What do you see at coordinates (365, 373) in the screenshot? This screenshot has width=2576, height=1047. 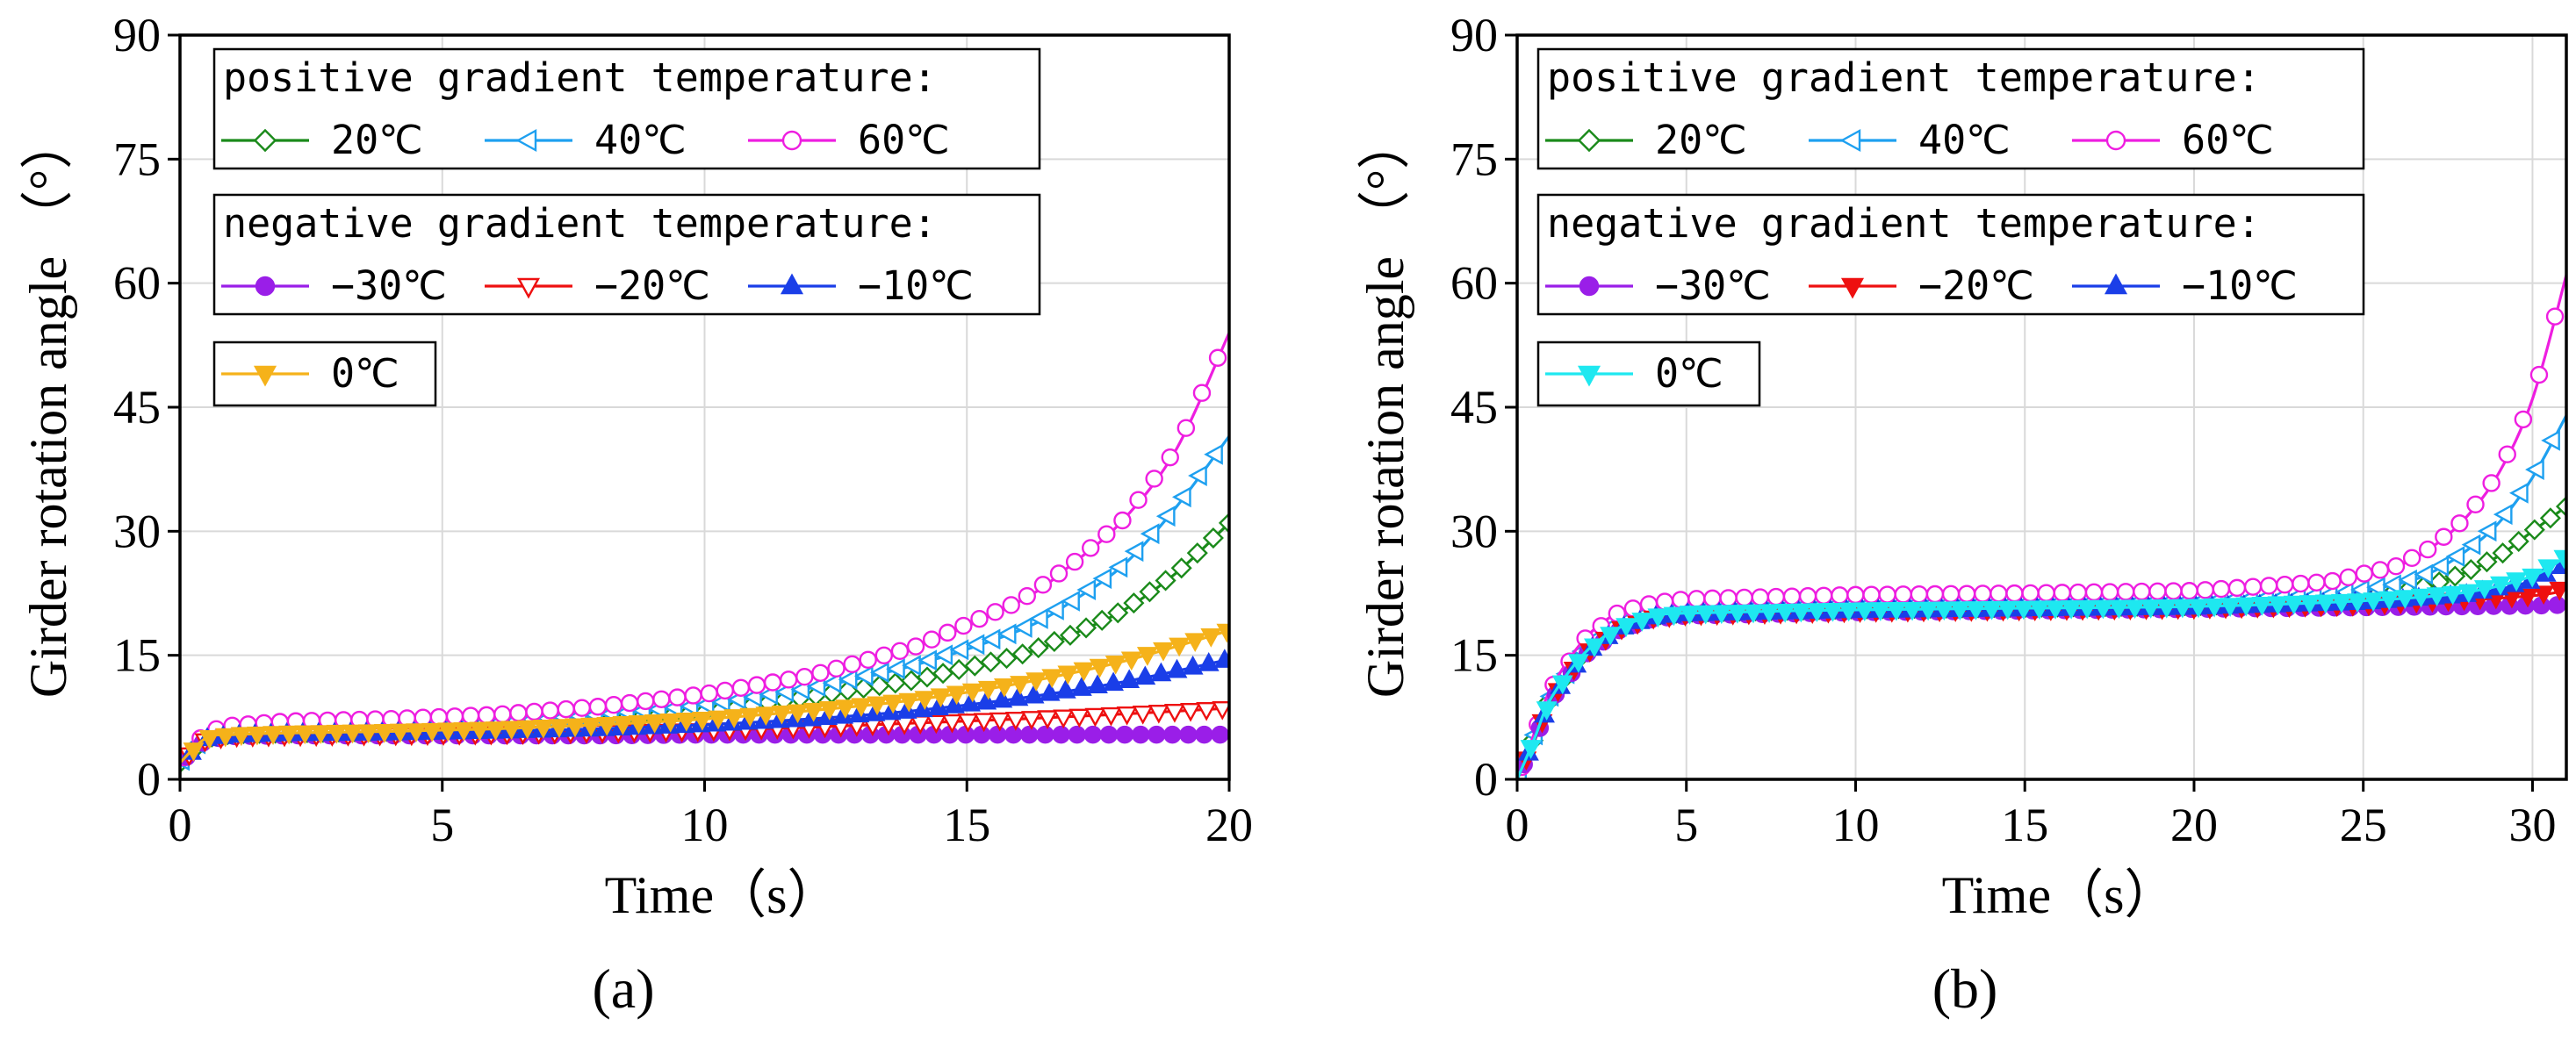 I see `legend-label: 0℃` at bounding box center [365, 373].